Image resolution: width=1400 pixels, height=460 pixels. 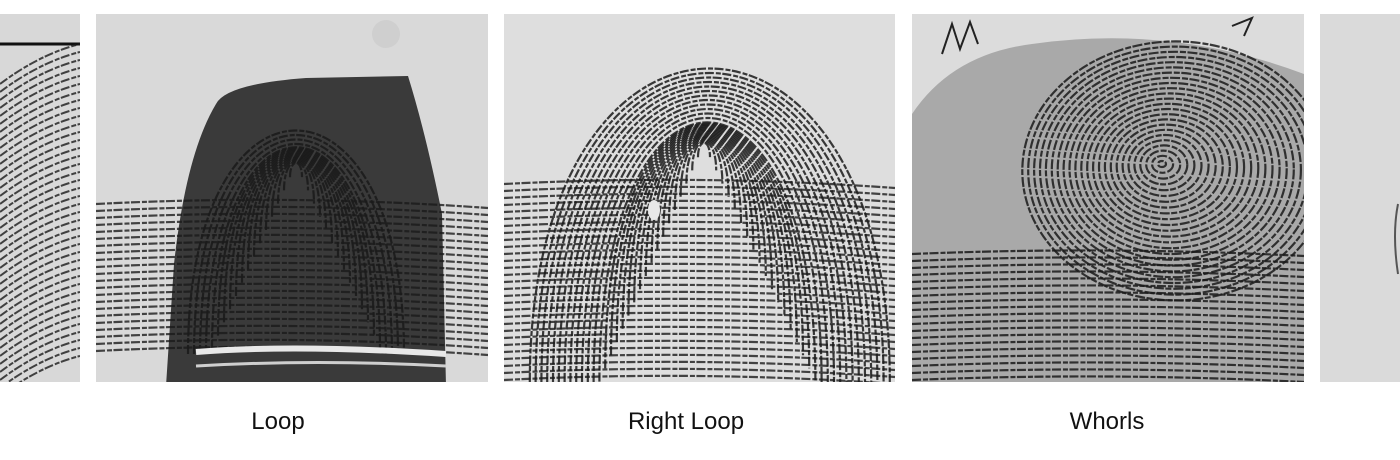 I want to click on caption-loop: Loop, so click(x=278, y=421).